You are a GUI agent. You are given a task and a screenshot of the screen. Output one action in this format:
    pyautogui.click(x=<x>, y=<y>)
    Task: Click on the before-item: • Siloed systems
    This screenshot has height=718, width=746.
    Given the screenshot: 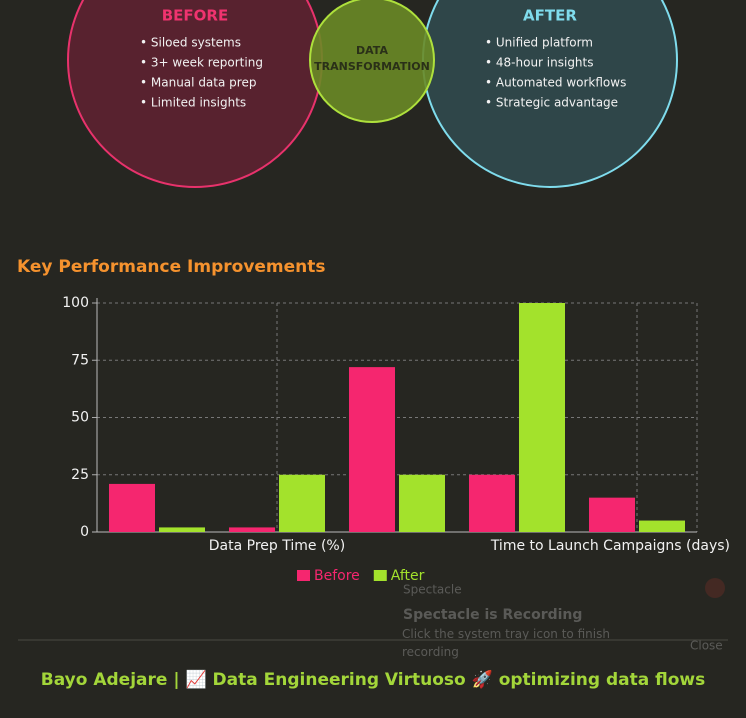 What is the action you would take?
    pyautogui.click(x=190, y=43)
    